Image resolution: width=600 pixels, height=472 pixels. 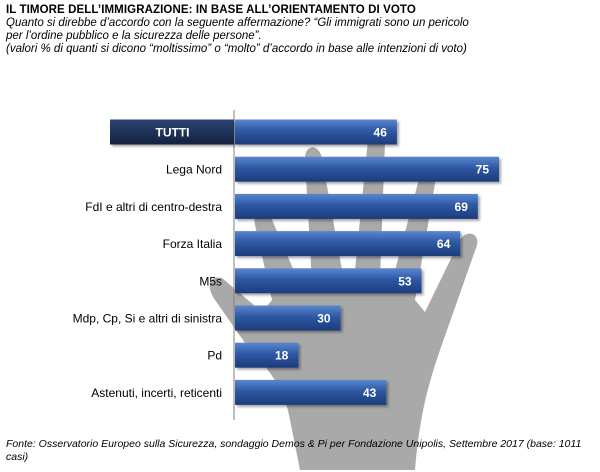 What do you see at coordinates (370, 393) in the screenshot?
I see `value-label: 43` at bounding box center [370, 393].